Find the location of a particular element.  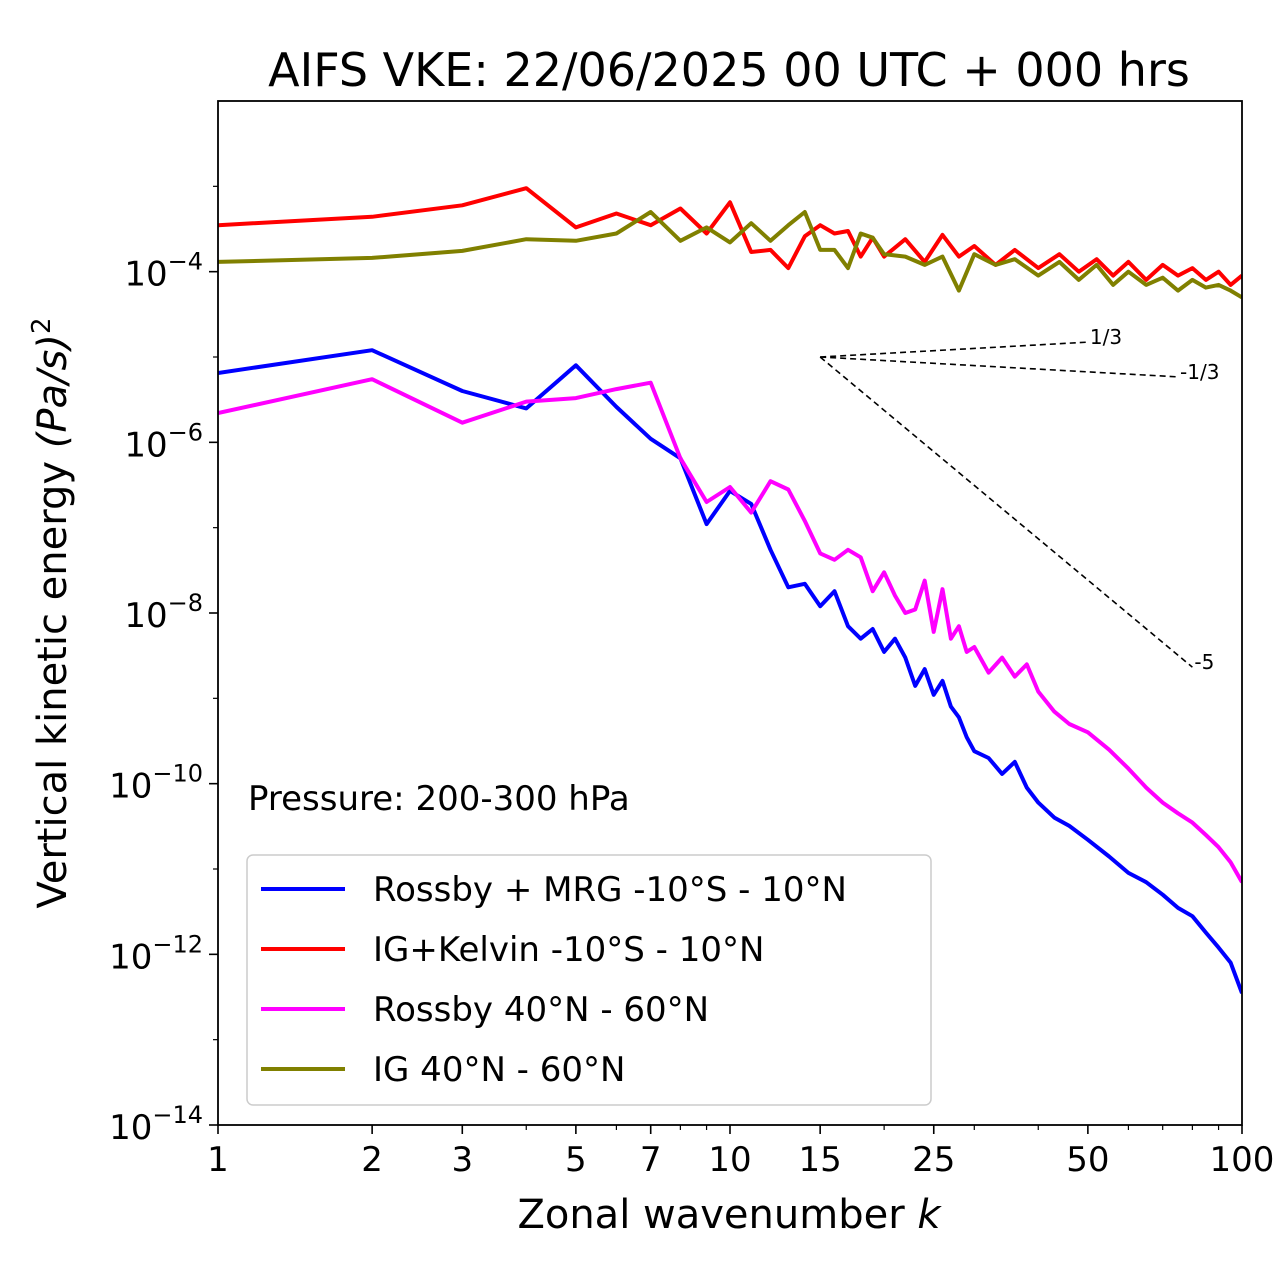

y-axis-label: Vertical kinetic energy (Pa/s)2 is located at coordinates (51, 613).